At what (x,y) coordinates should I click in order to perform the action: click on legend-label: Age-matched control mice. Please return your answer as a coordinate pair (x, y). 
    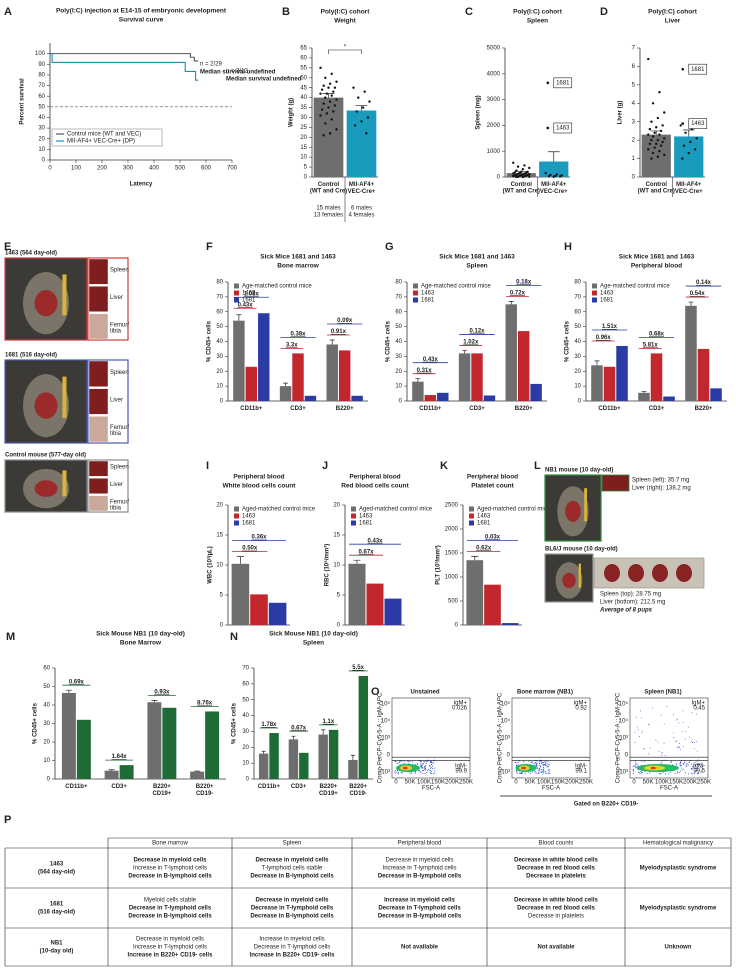
    Looking at the image, I should click on (456, 287).